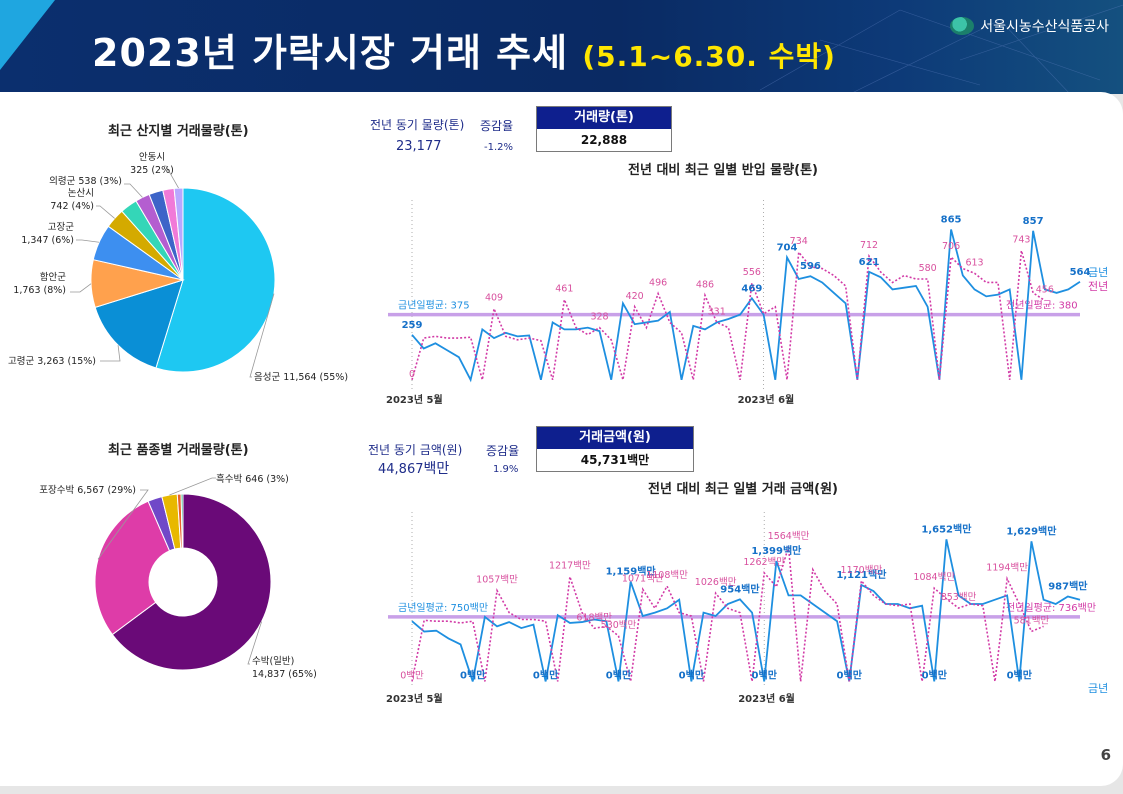 The height and width of the screenshot is (794, 1123). What do you see at coordinates (412, 325) in the screenshot?
I see `data-point-label: 259` at bounding box center [412, 325].